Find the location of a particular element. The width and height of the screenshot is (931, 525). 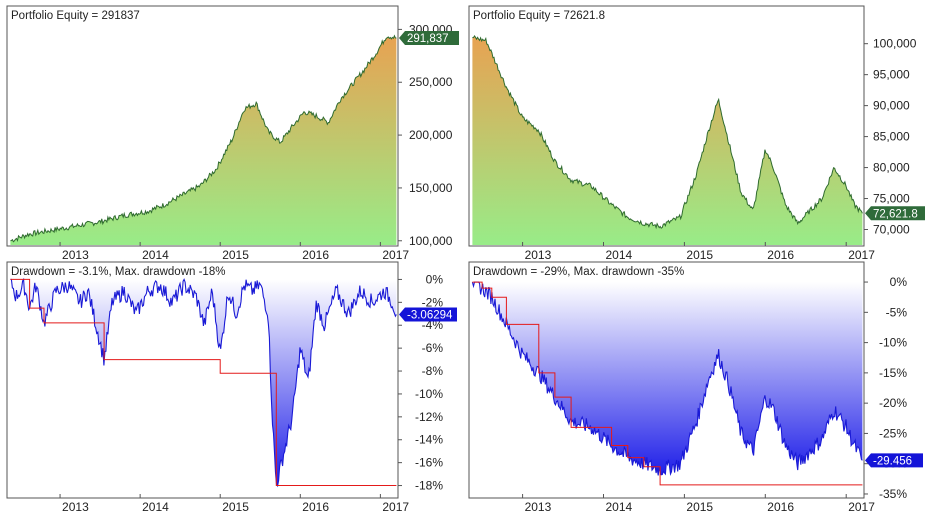

y-tick-label: 75,000 is located at coordinates (891, 199).